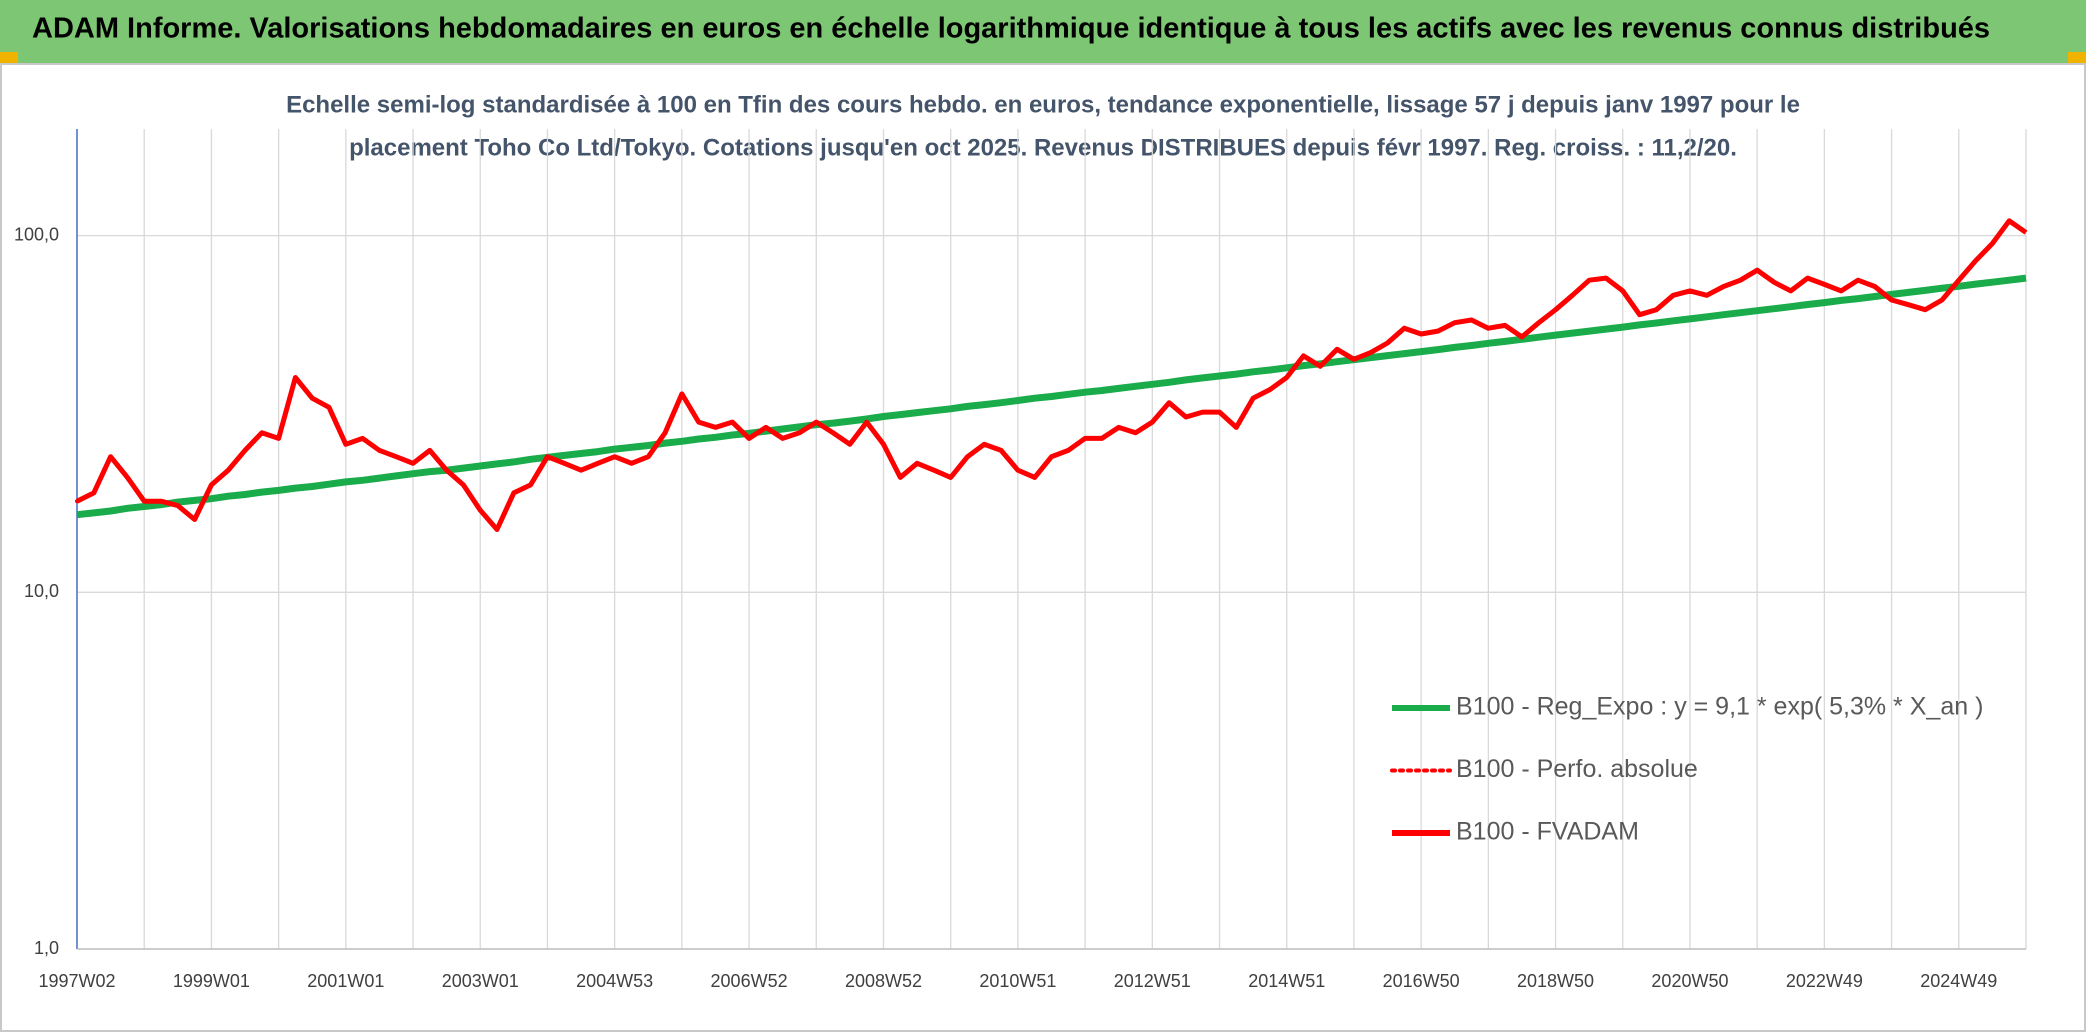 This screenshot has height=1033, width=2086. I want to click on x-tick-label: 2008W52, so click(883, 981).